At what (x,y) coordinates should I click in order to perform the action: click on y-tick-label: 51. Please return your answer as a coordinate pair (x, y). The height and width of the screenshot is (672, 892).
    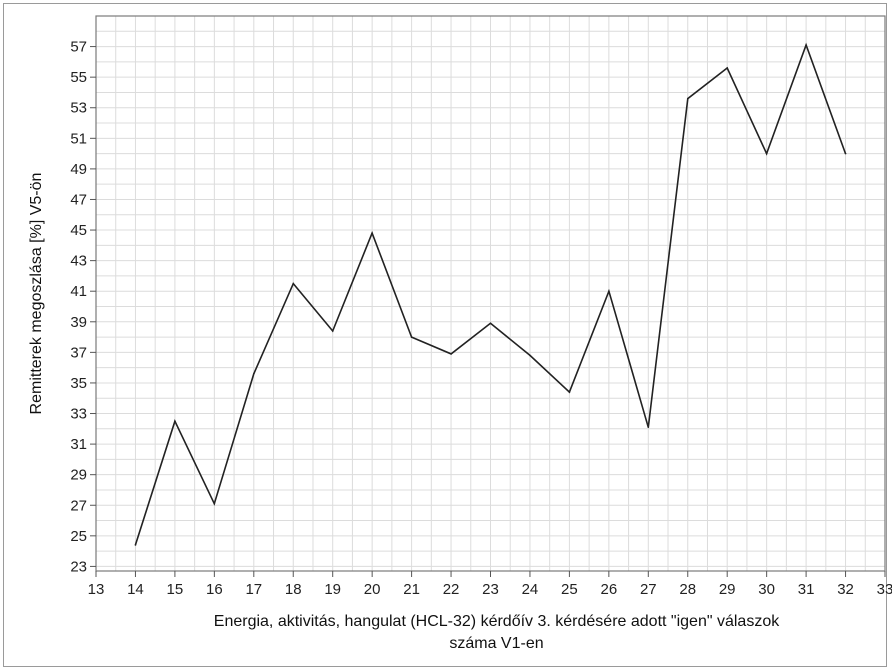
    Looking at the image, I should click on (78, 138).